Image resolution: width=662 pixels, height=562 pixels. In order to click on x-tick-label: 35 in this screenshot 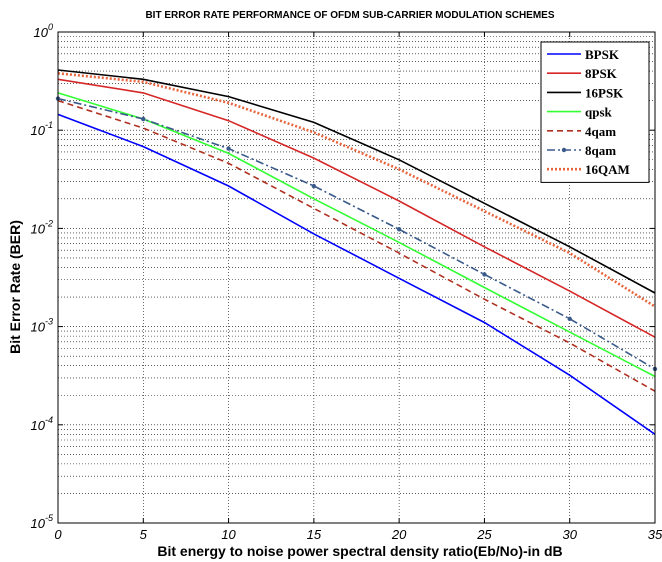, I will do `click(655, 534)`.